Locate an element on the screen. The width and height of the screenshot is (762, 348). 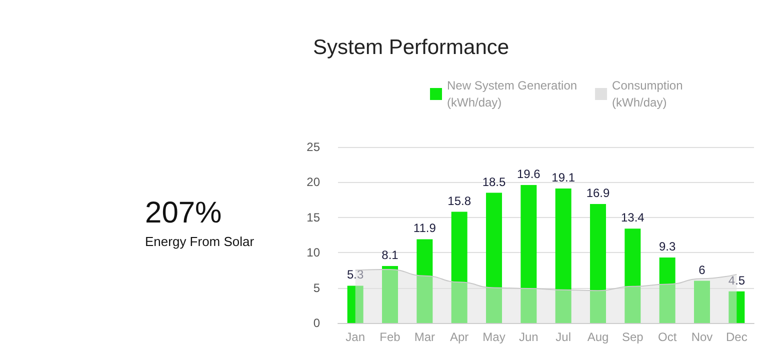
y-tick-label: 15 is located at coordinates (313, 217).